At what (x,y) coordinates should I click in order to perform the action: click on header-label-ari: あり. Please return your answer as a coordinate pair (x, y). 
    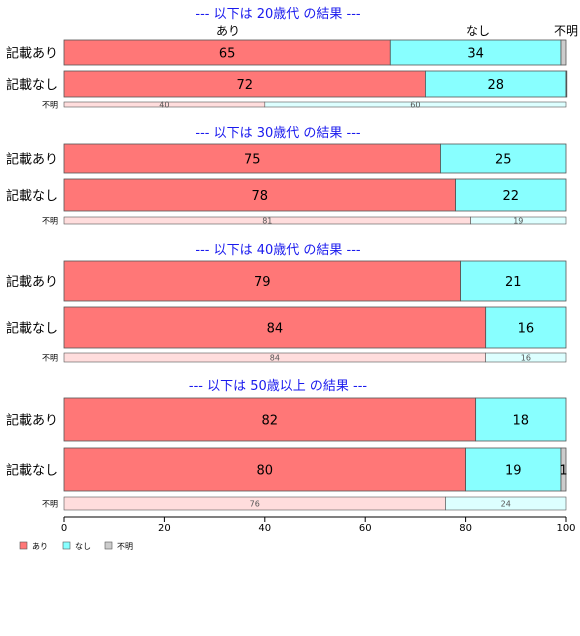
    Looking at the image, I should click on (228, 31).